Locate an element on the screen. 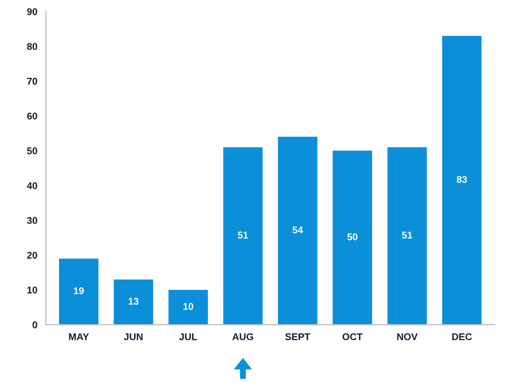 This screenshot has height=382, width=510. y-tick-label: 60 is located at coordinates (32, 116).